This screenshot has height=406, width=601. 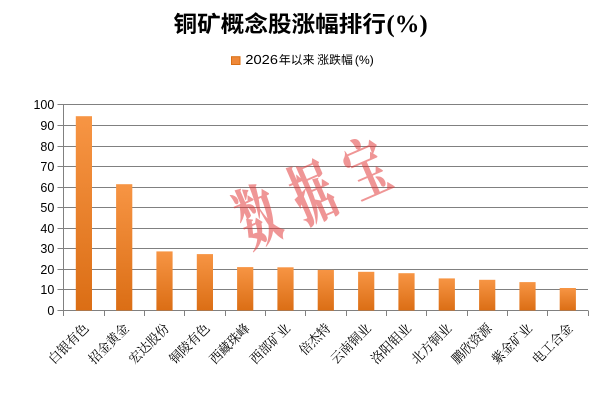 What do you see at coordinates (43, 105) in the screenshot?
I see `svg-text: 100` at bounding box center [43, 105].